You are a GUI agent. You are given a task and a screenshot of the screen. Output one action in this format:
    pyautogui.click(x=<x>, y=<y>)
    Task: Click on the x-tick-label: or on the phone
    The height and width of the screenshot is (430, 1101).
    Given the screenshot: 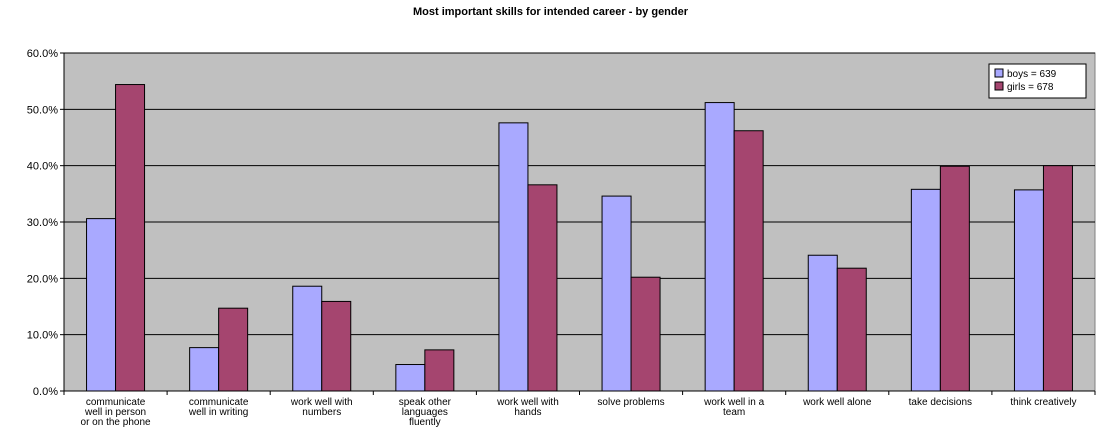 What is the action you would take?
    pyautogui.click(x=116, y=422)
    